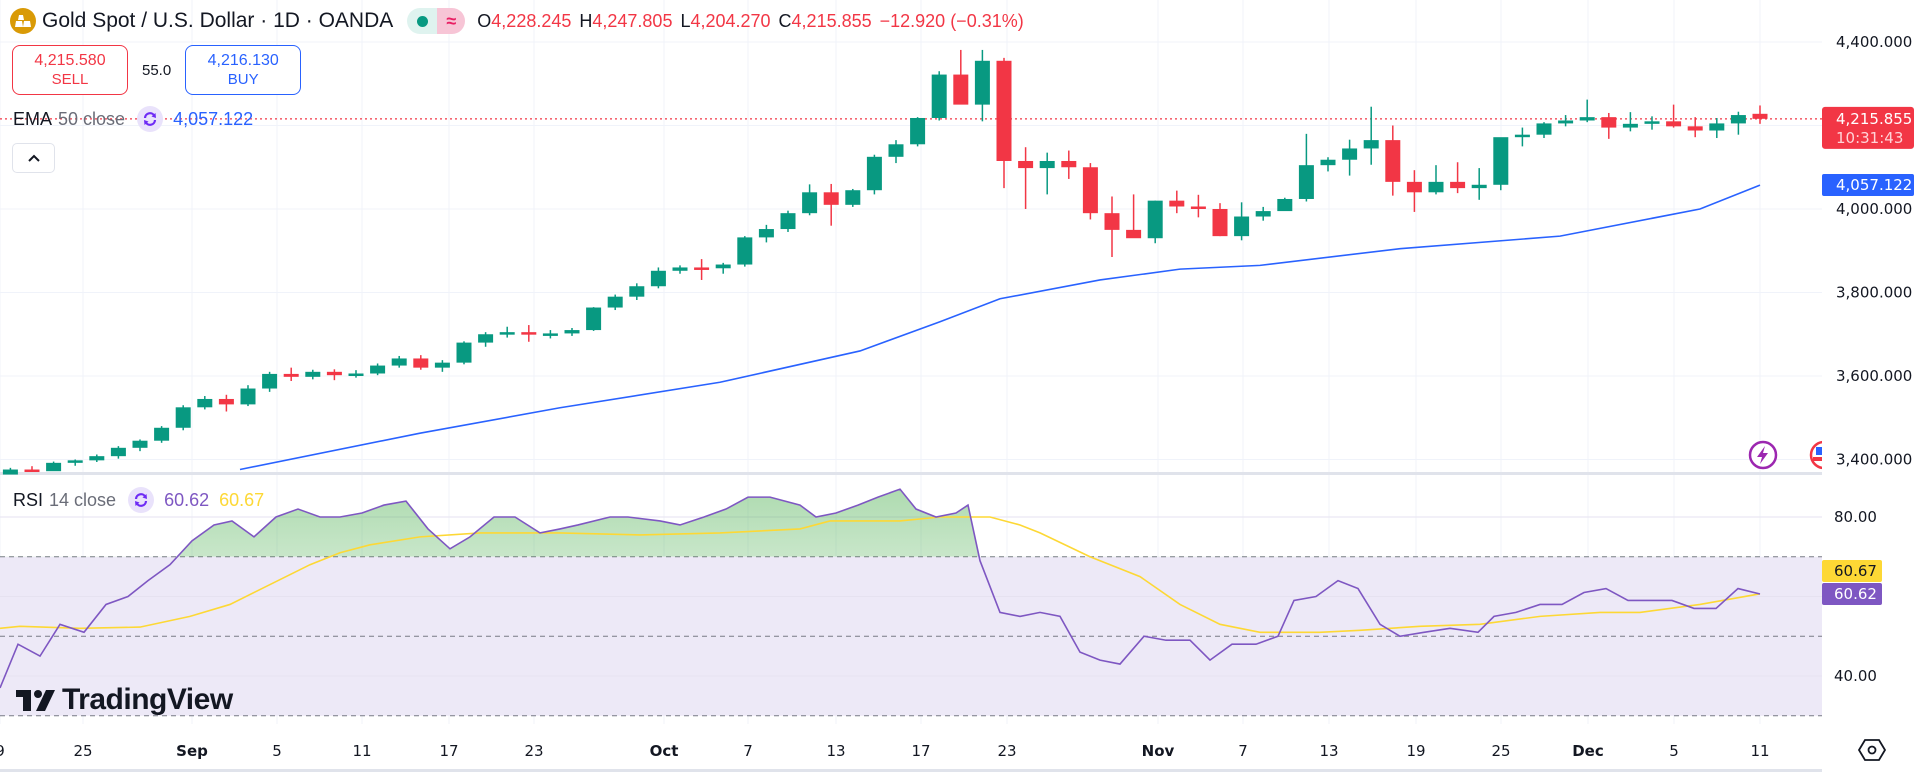 The image size is (1916, 772). Describe the element at coordinates (243, 70) in the screenshot. I see `buy-button: 4,216.130 BUY` at that location.